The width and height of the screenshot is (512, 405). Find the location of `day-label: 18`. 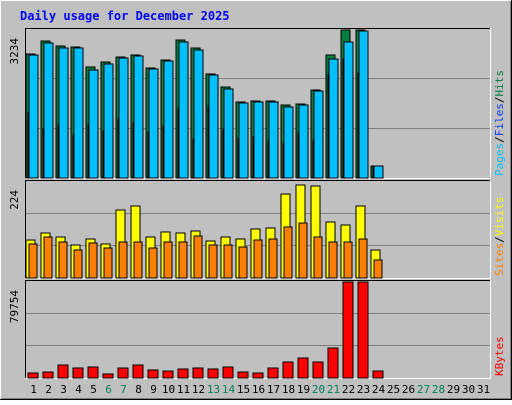

day-label: 18 is located at coordinates (288, 389).